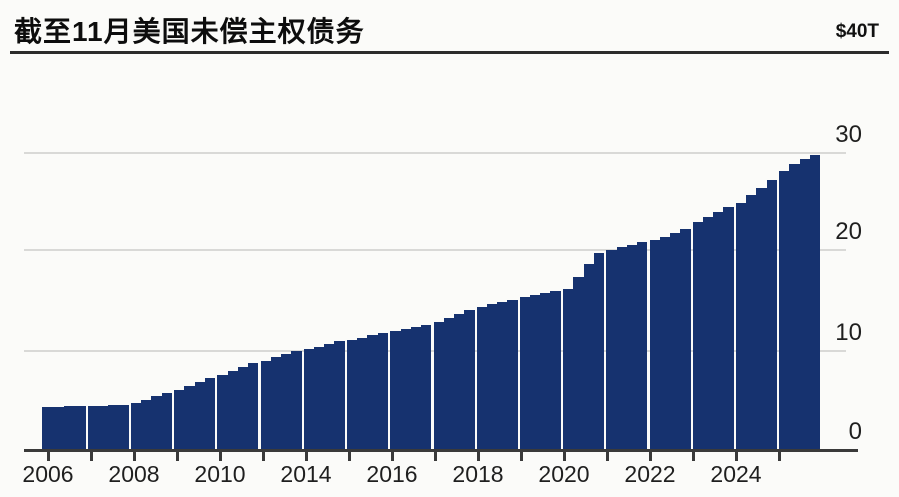 This screenshot has height=497, width=899. What do you see at coordinates (93, 427) in the screenshot?
I see `bar-group1-q1` at bounding box center [93, 427].